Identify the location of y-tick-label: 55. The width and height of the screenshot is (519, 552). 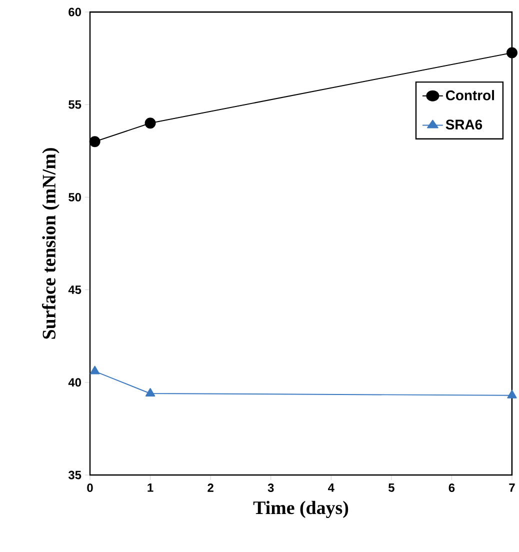
(75, 104).